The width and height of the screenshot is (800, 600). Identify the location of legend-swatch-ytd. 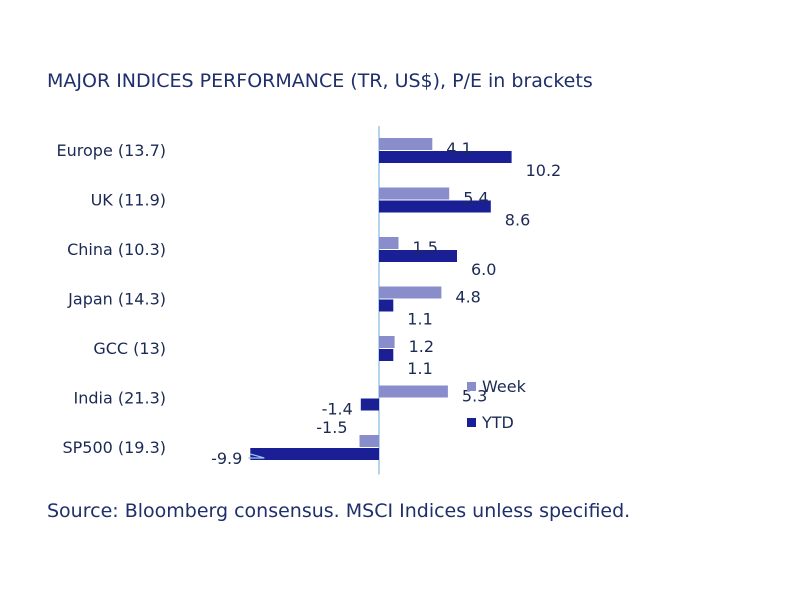
(471, 422).